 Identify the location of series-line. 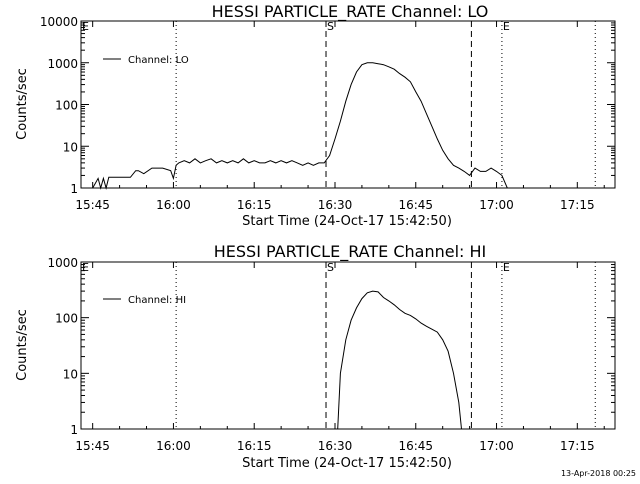
(399, 360).